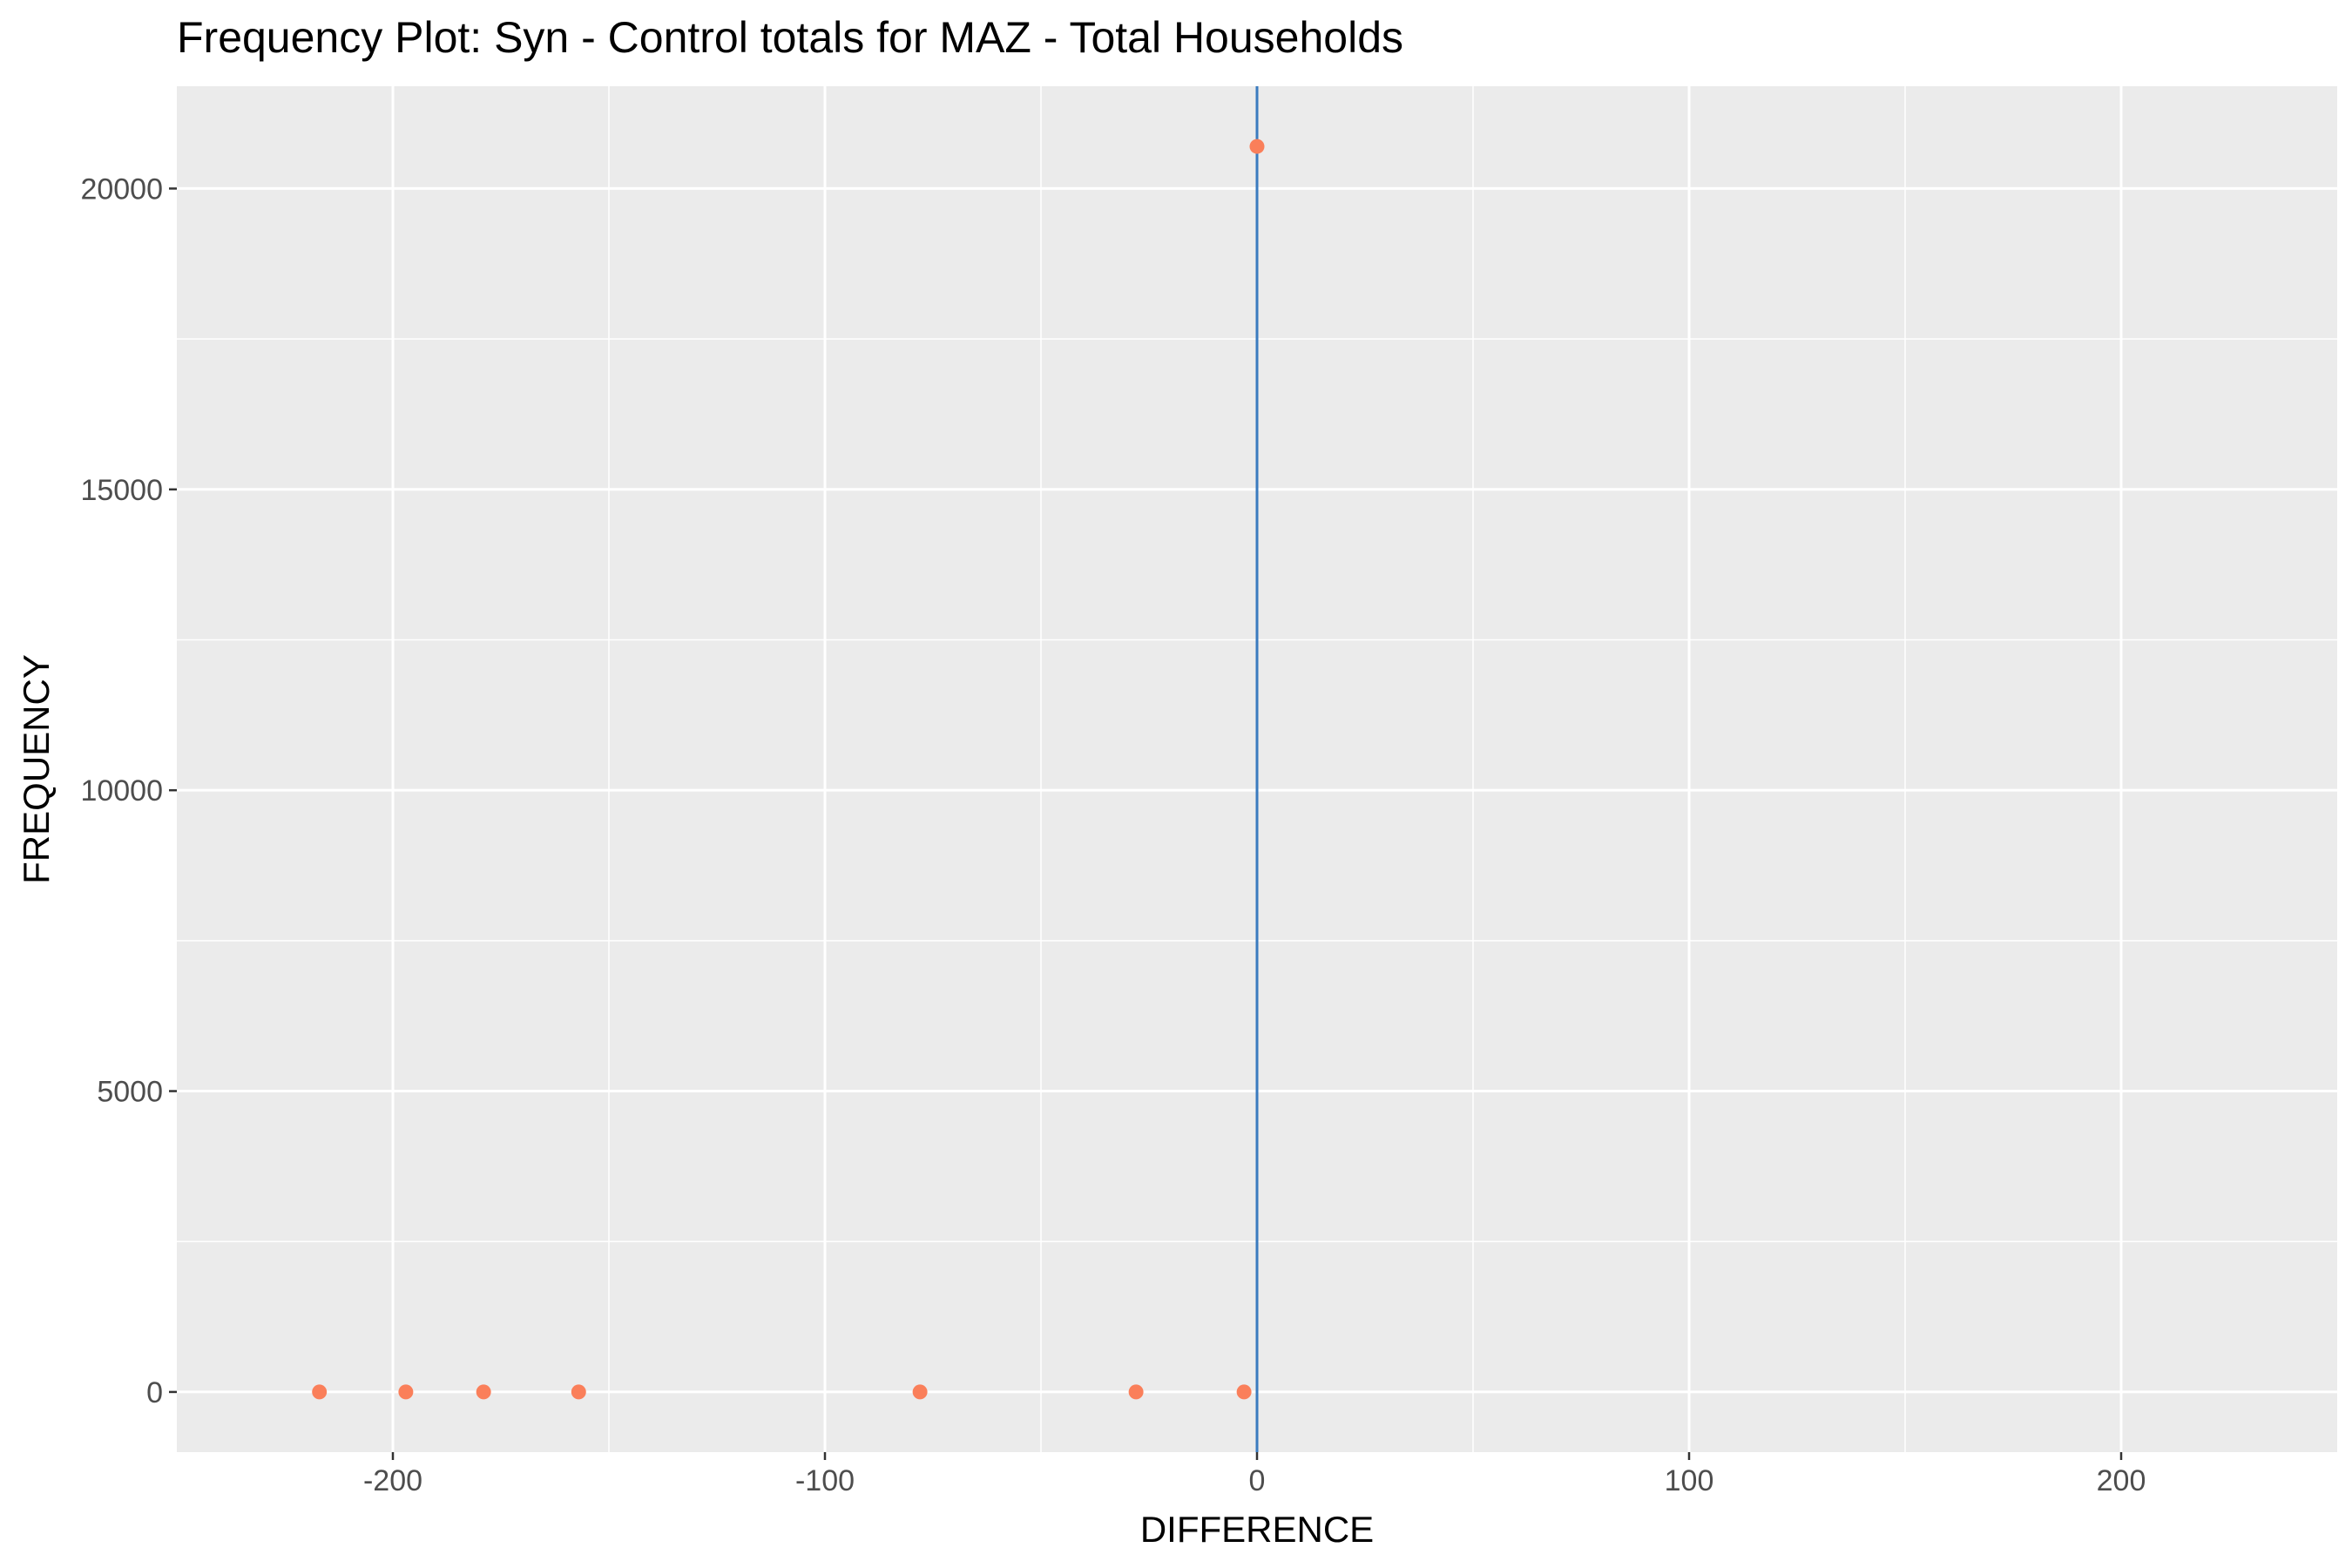  I want to click on x-tick-label: 100, so click(1689, 1480).